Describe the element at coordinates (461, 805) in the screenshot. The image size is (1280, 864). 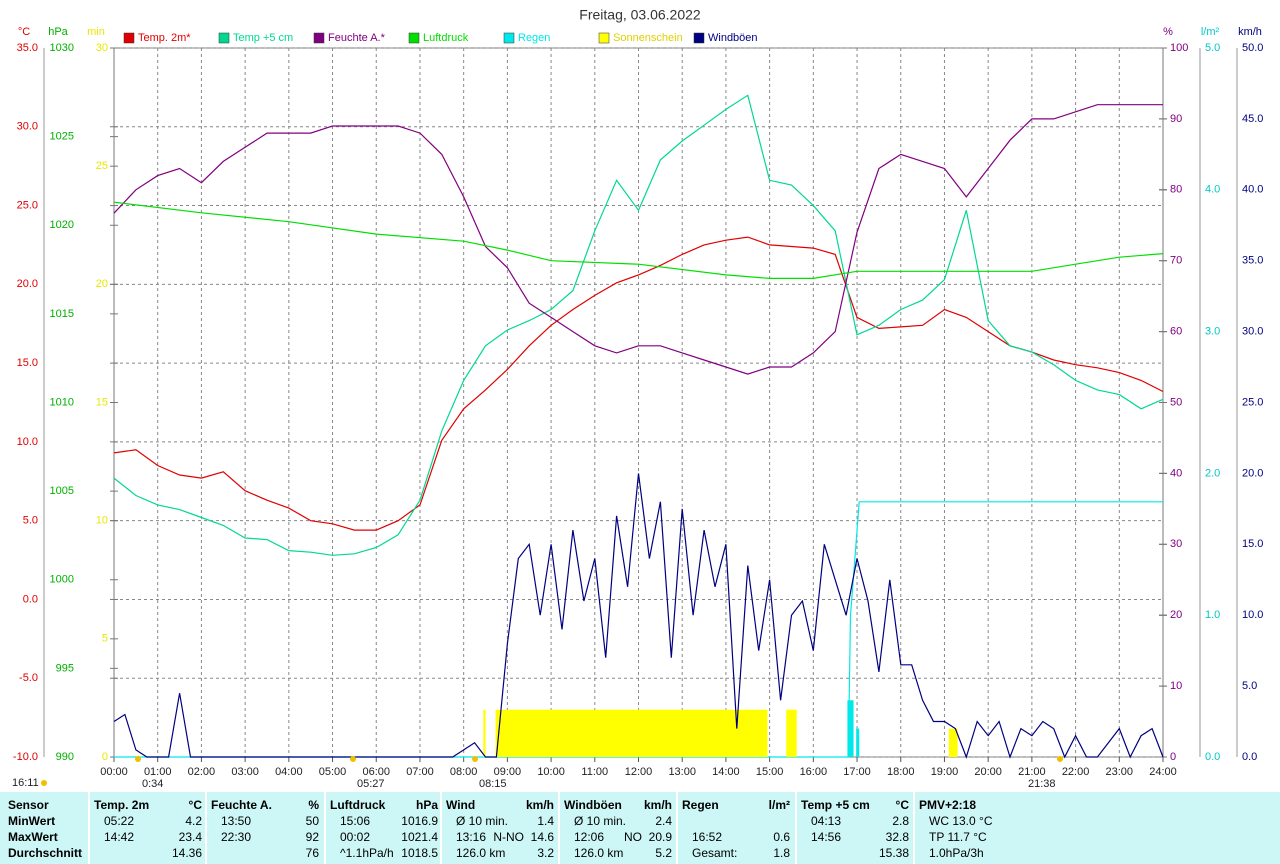
I see `column-header: Wind` at that location.